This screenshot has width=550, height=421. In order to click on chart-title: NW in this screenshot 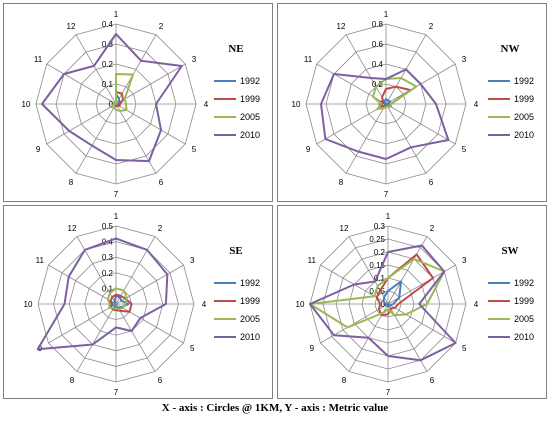, I will do `click(510, 49)`.